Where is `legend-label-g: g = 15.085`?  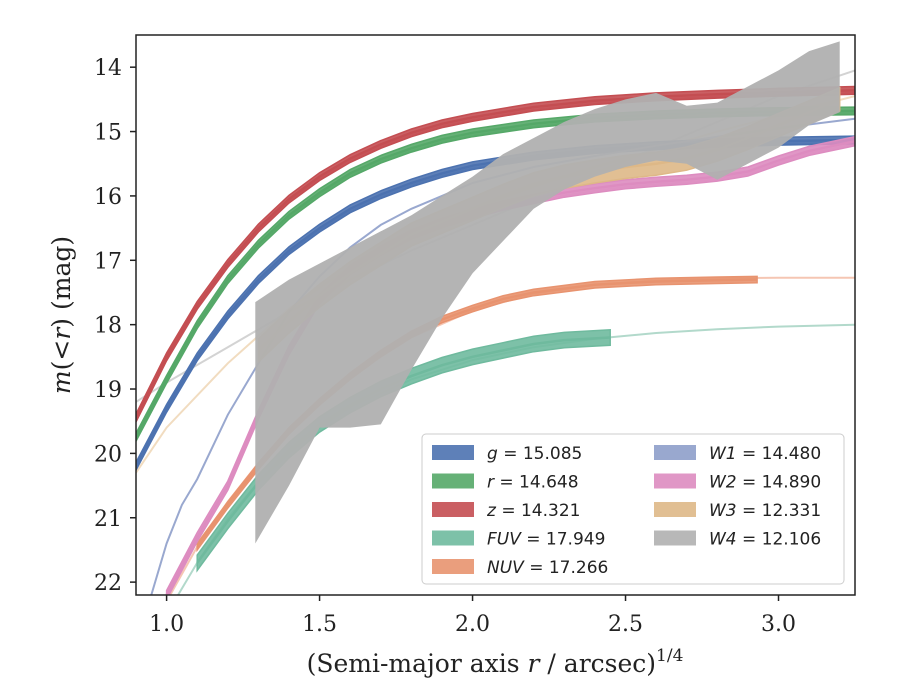
legend-label-g: g = 15.085 is located at coordinates (534, 454).